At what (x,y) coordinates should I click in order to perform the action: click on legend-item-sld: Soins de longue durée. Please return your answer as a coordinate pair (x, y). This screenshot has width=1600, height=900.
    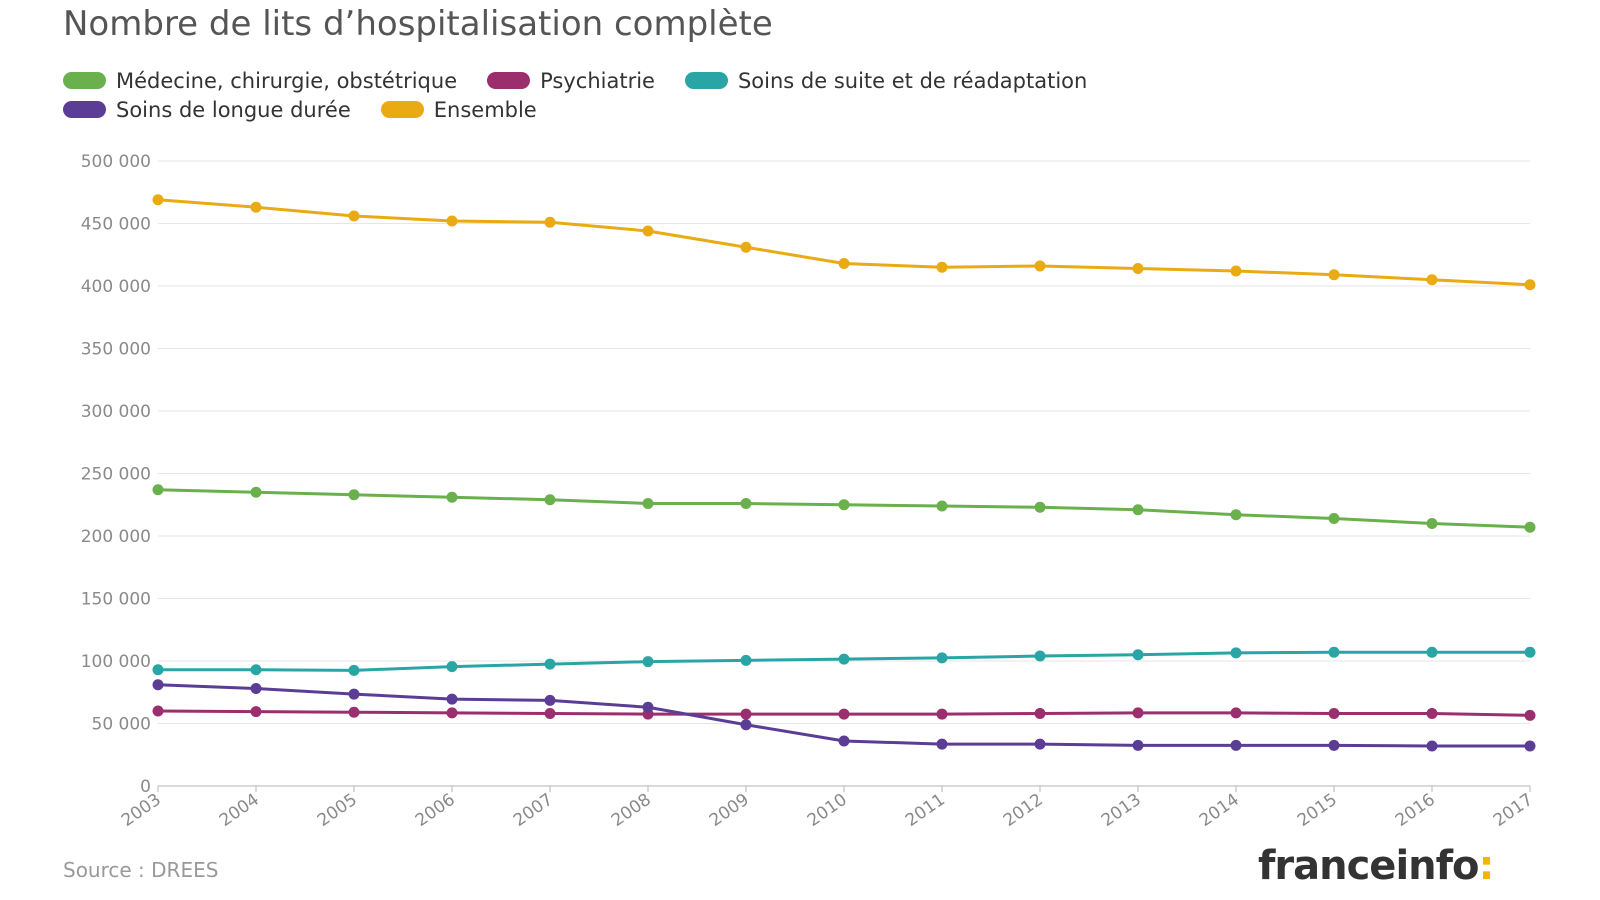
    Looking at the image, I should click on (207, 110).